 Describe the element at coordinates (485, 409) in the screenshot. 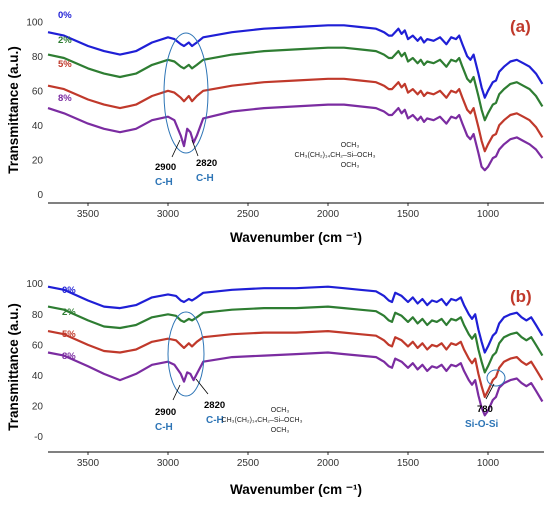

I see `annotation-780: 780` at that location.